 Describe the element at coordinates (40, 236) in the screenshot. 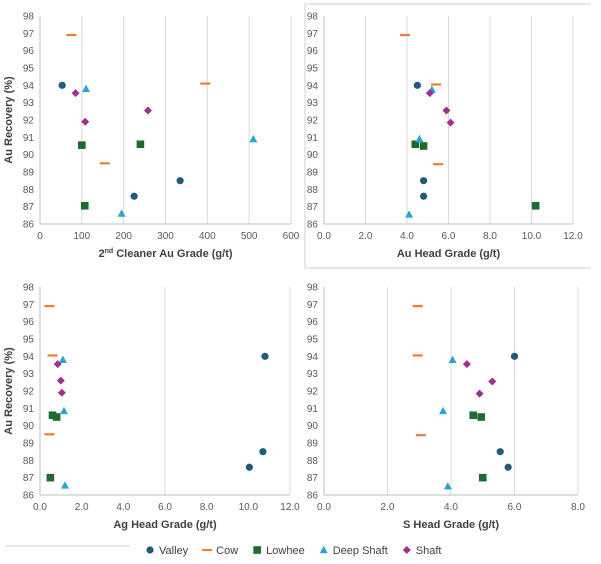

I see `x-tick-label: 0` at that location.